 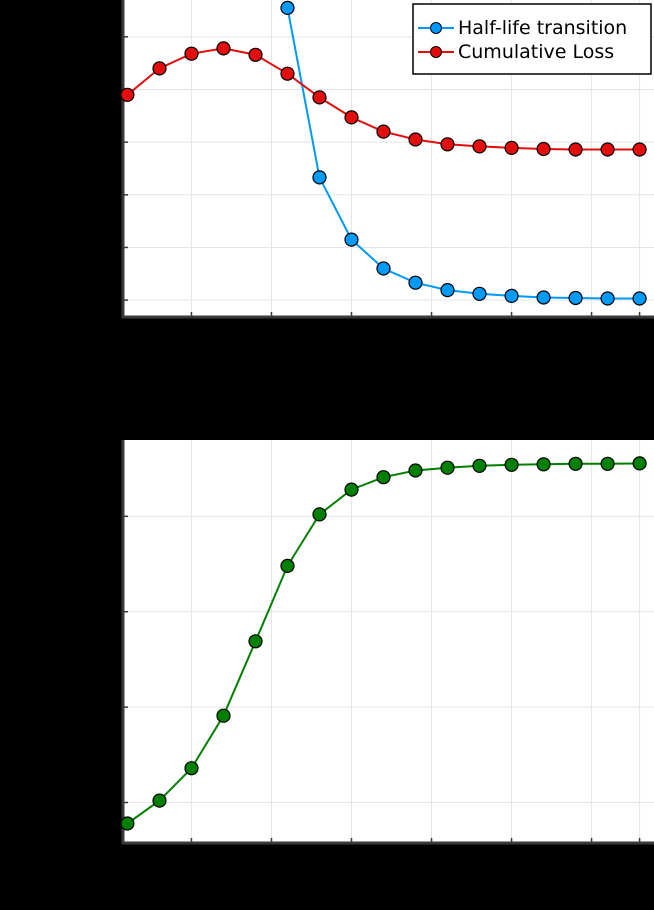 I want to click on legend-marker-half-life, so click(x=436, y=28).